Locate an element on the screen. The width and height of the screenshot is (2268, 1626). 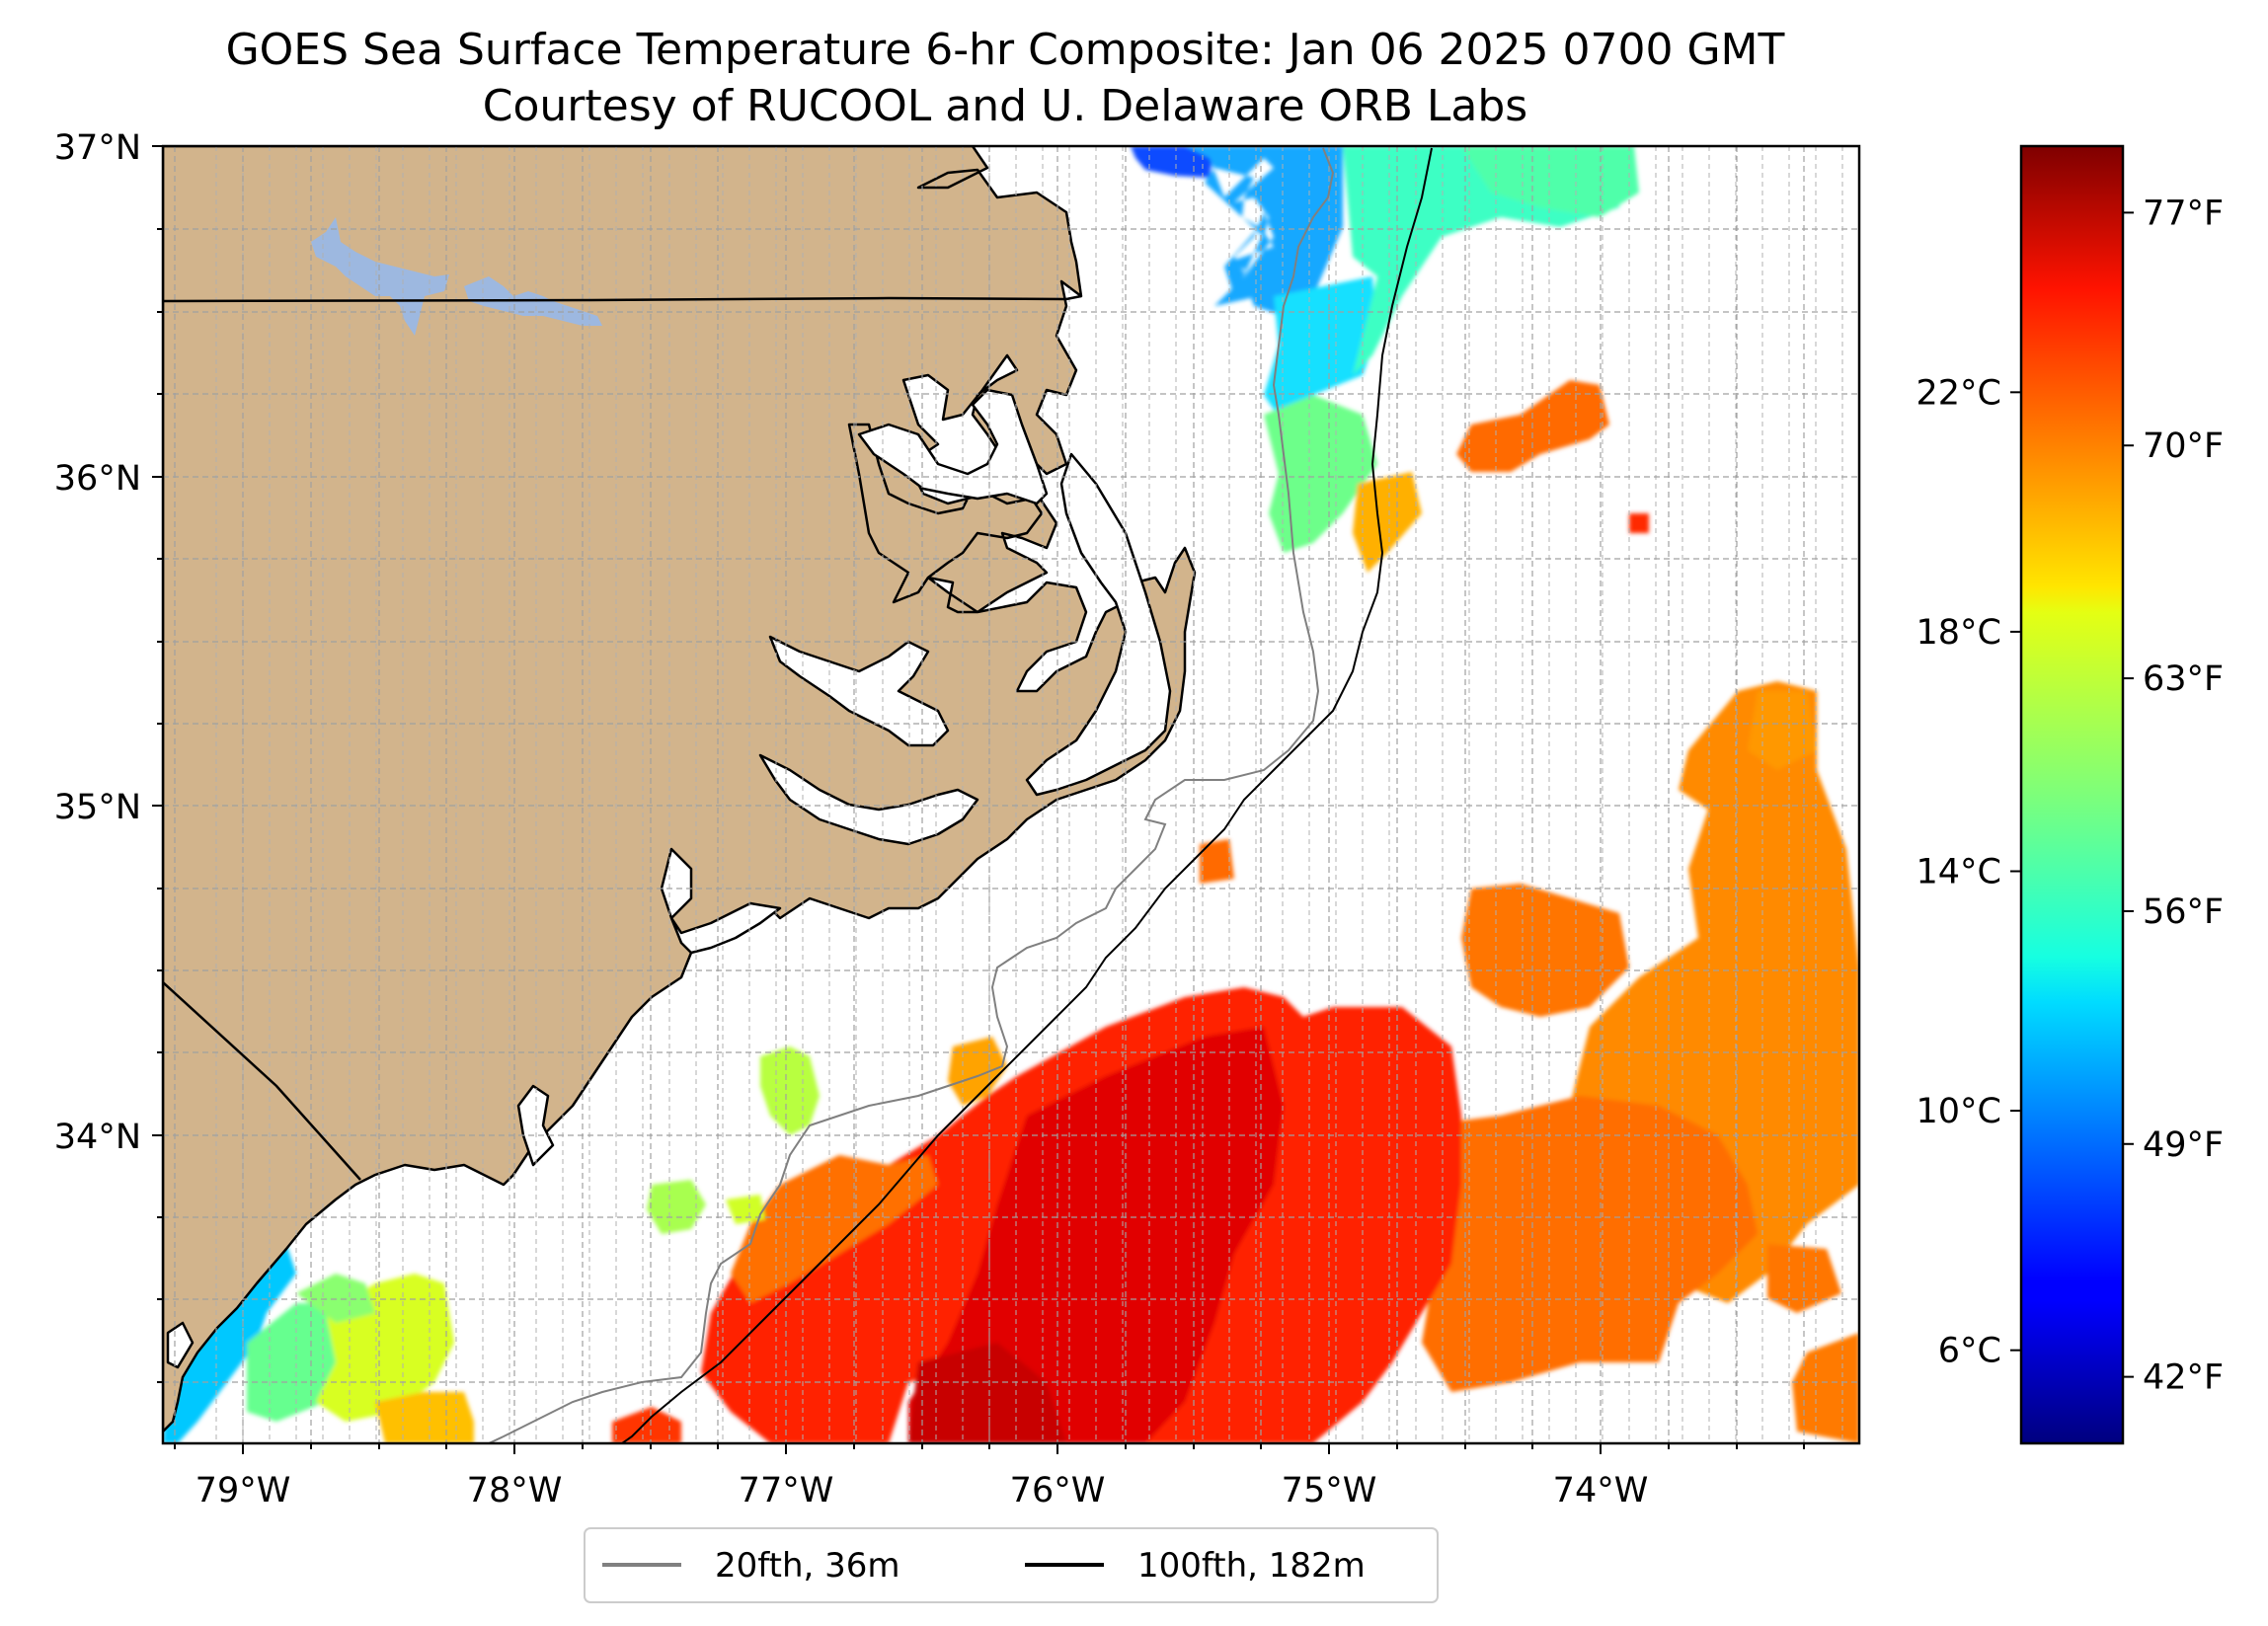
sst-patch-warm-far-east is located at coordinates (1782, 730).